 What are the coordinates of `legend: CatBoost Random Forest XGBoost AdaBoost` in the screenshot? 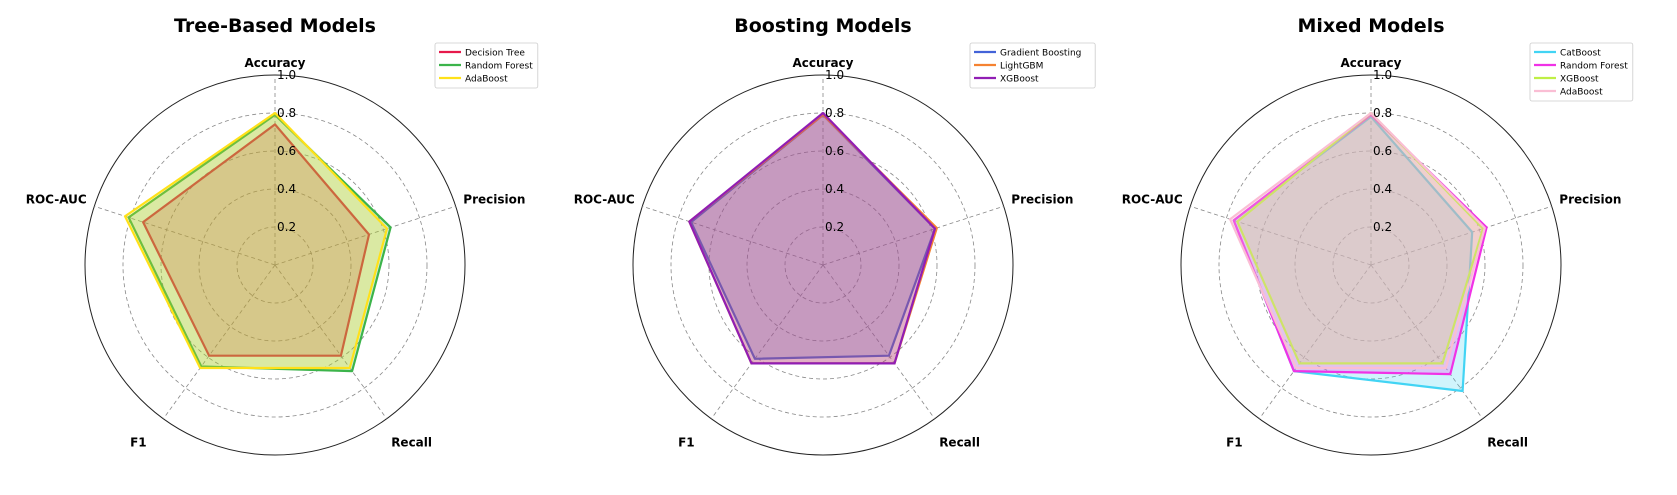 It's located at (1581, 72).